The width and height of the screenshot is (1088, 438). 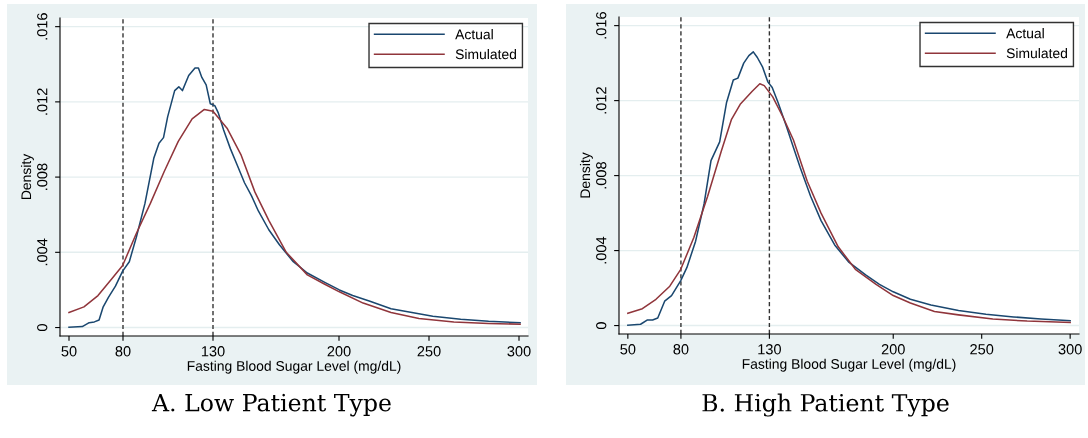 What do you see at coordinates (271, 405) in the screenshot?
I see `text: A. Low Patient Type` at bounding box center [271, 405].